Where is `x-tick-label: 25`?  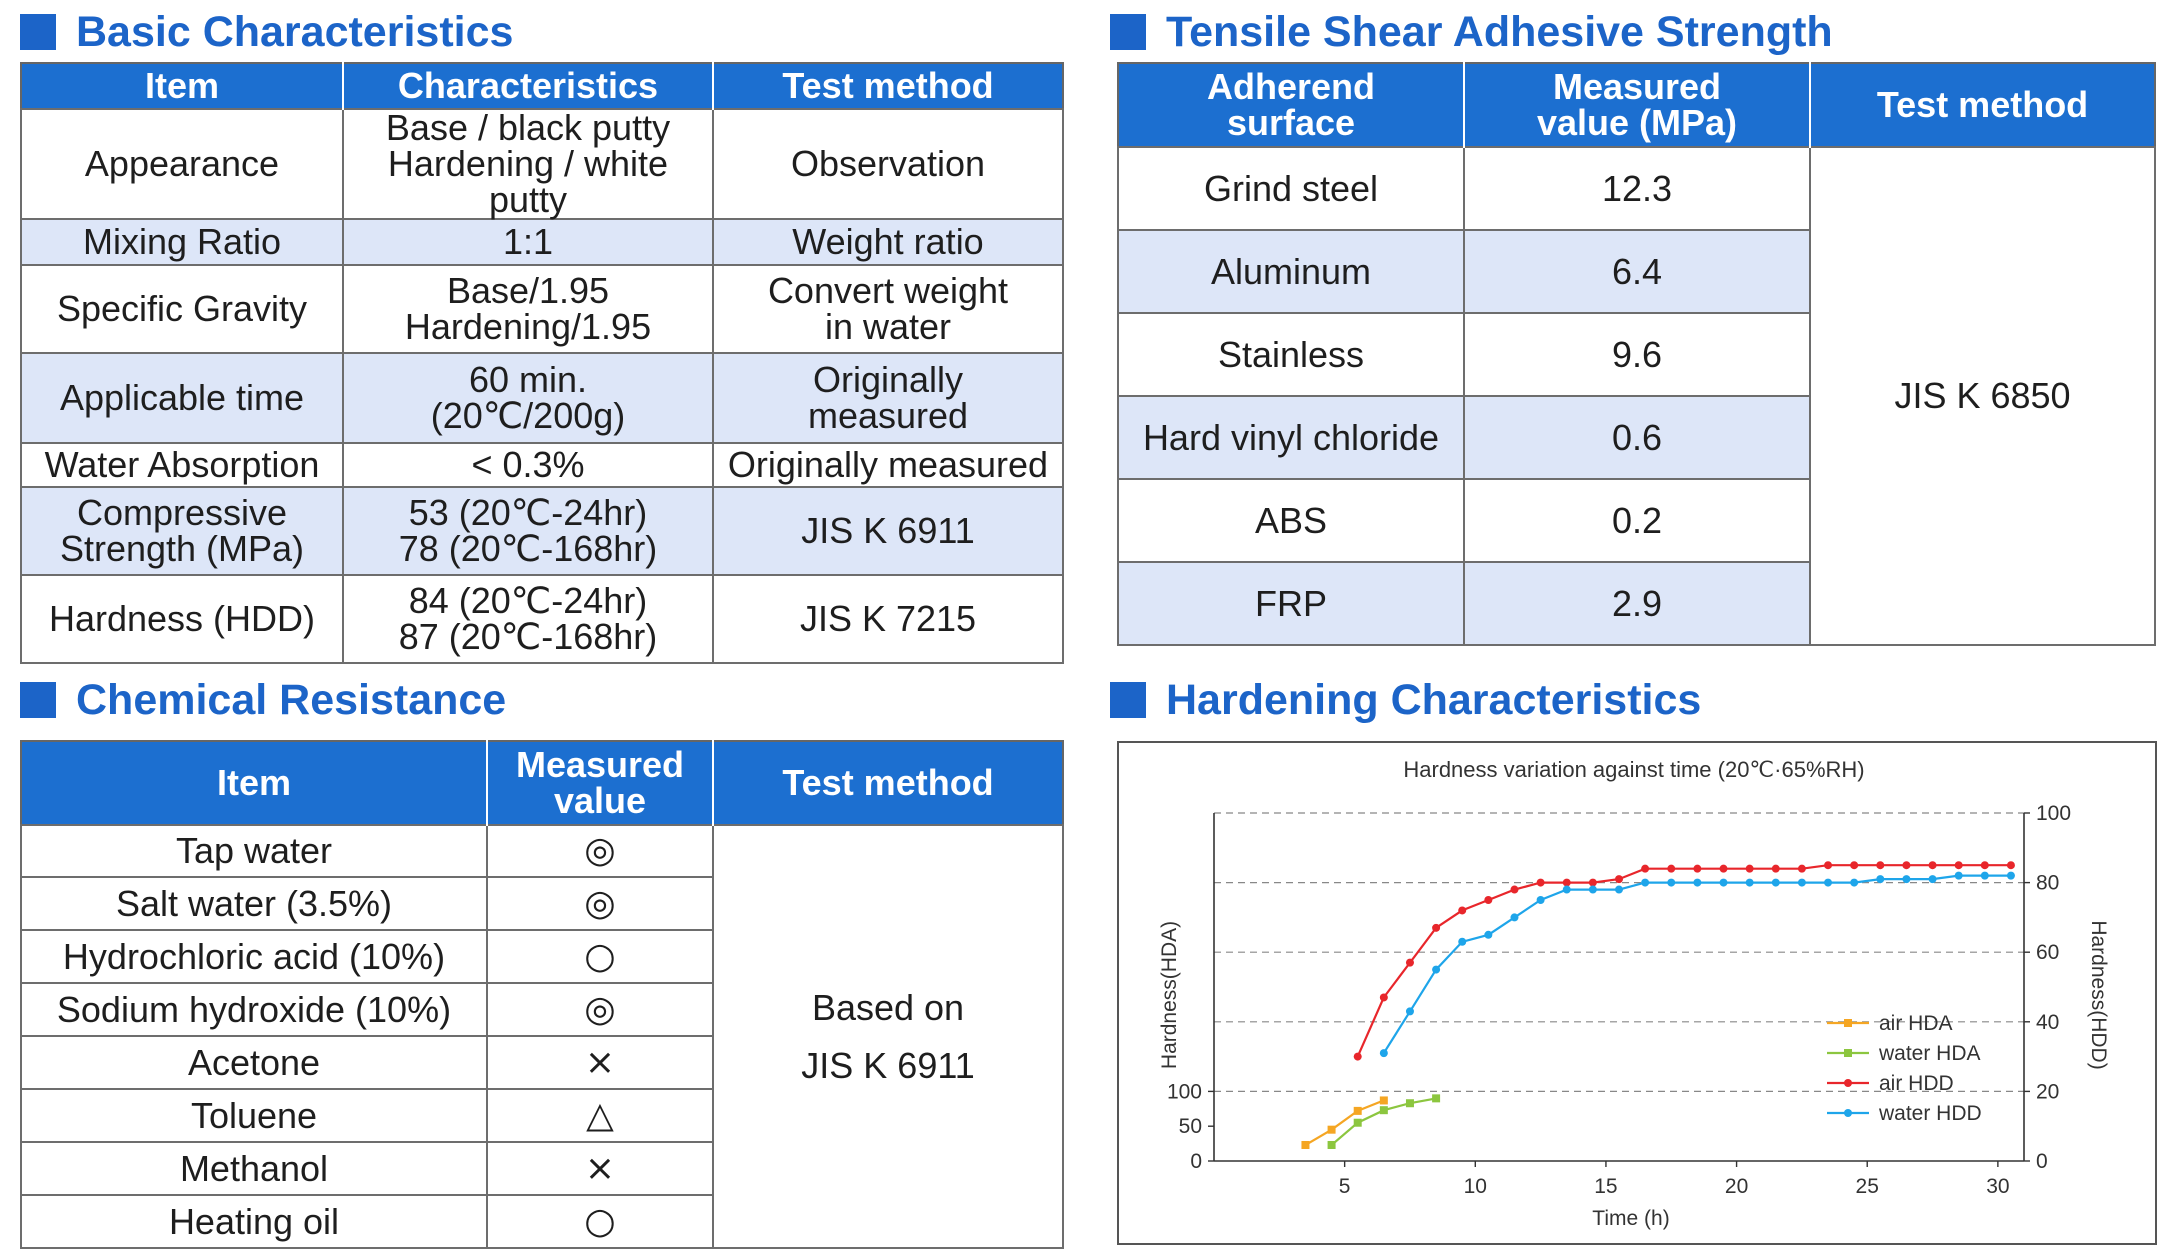 x-tick-label: 25 is located at coordinates (1867, 1186).